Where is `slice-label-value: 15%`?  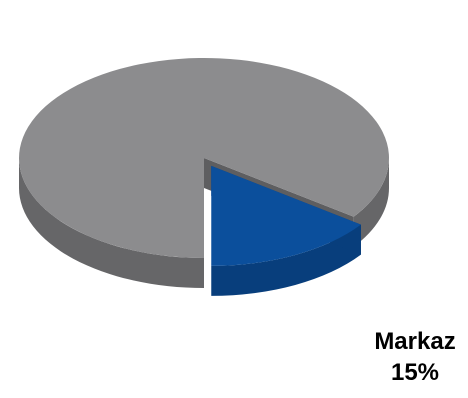
slice-label-value: 15% is located at coordinates (415, 372).